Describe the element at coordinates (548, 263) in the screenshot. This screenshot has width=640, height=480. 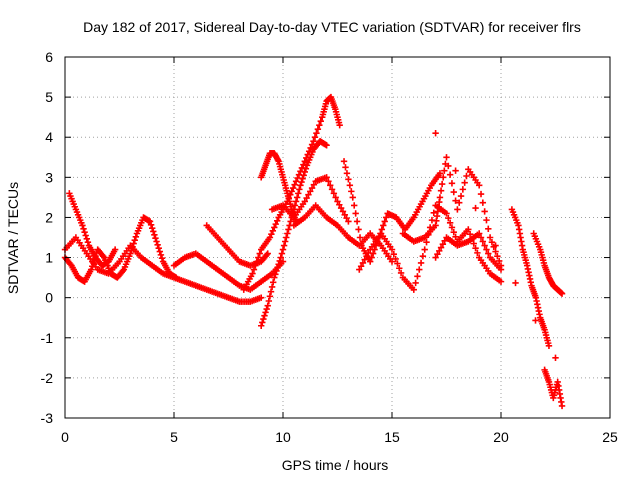
I see `series-sat-p` at that location.